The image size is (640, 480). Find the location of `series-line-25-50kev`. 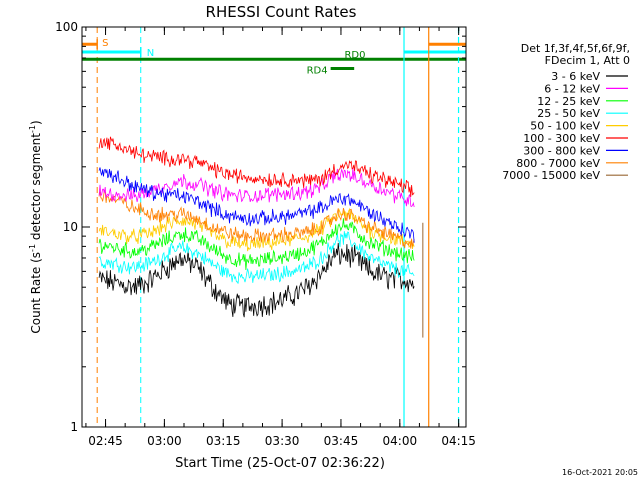

series-line-25-50kev is located at coordinates (256, 257).